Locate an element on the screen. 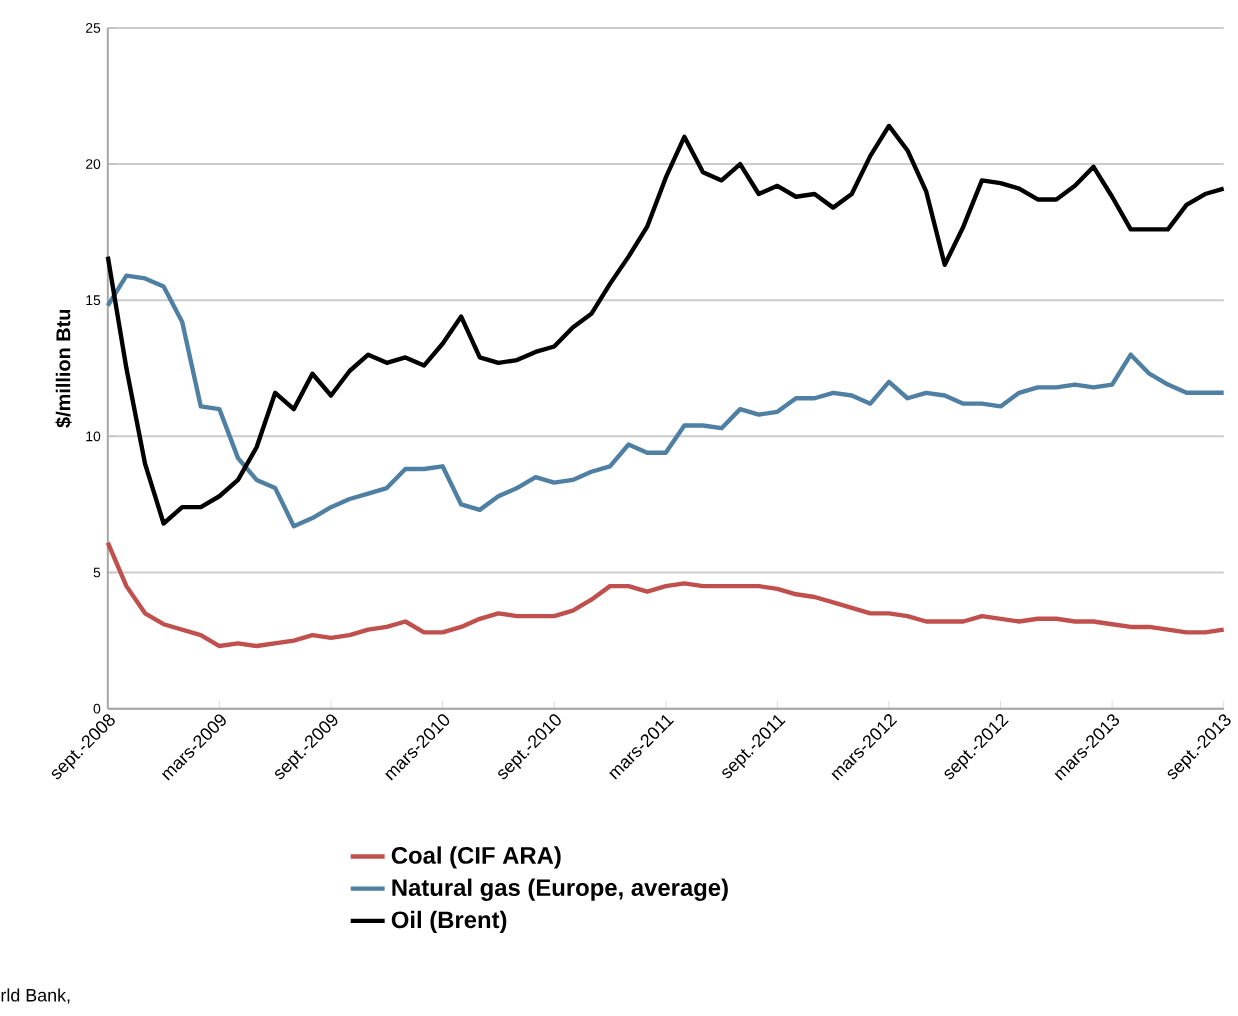 The width and height of the screenshot is (1238, 1016). legend-label: Natural gas (Europe, average) is located at coordinates (560, 889).